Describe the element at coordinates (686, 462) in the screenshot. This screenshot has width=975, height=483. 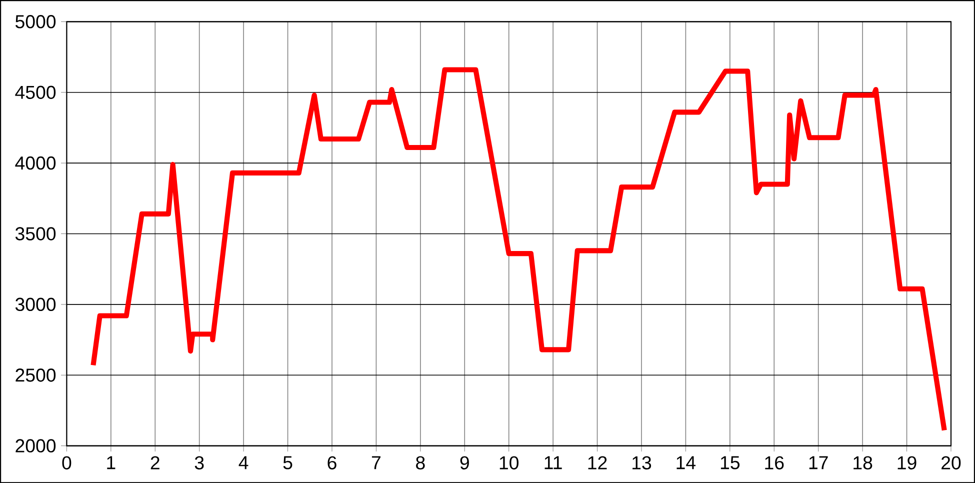
I see `x-tick-label: 14` at that location.